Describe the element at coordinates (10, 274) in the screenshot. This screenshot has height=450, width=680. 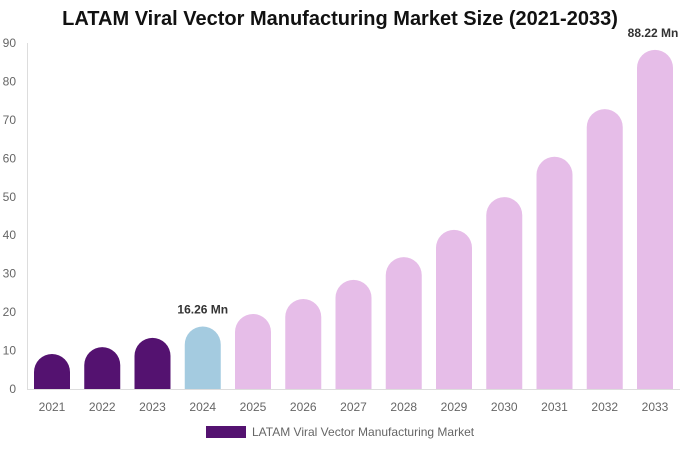
I see `y-tick-label: 30` at that location.